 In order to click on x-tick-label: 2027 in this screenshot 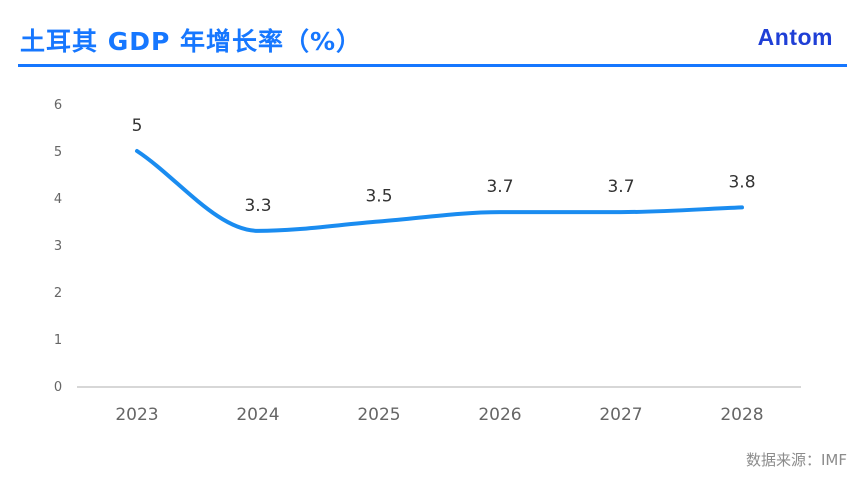, I will do `click(620, 415)`.